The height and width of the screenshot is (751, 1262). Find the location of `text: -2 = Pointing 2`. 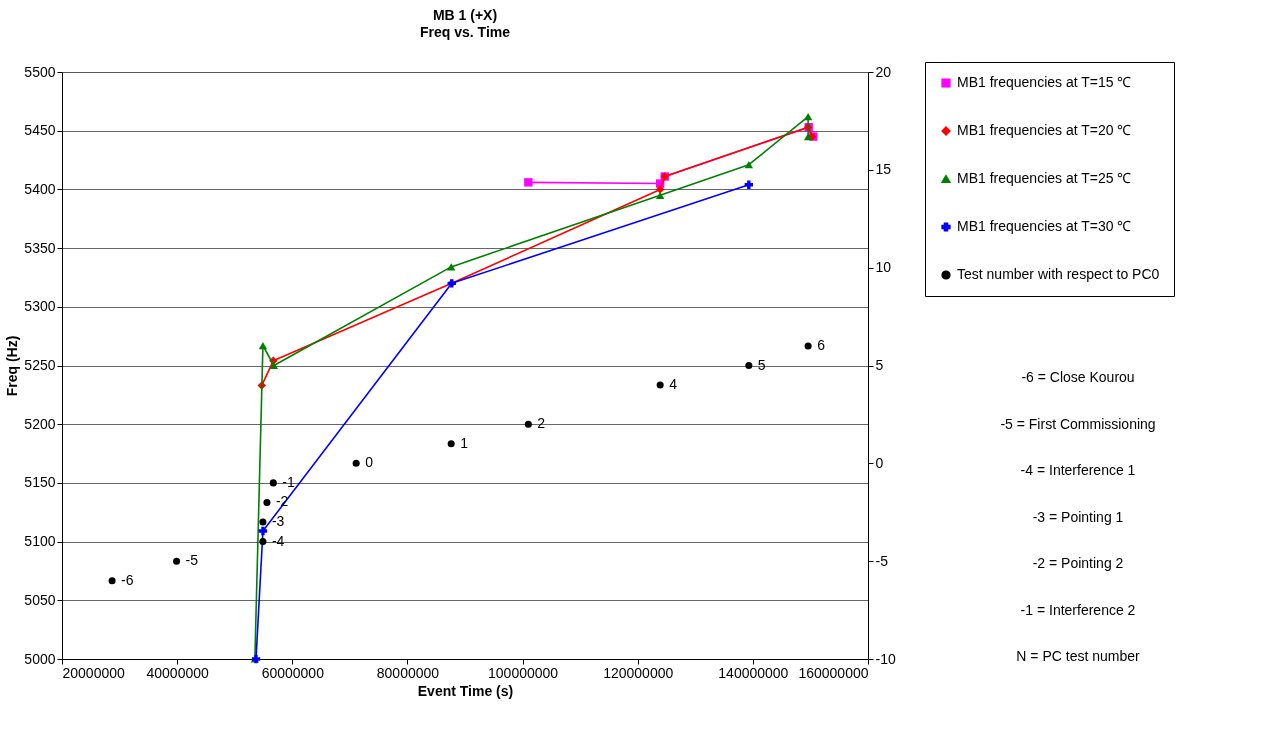

text: -2 = Pointing 2 is located at coordinates (1078, 563).